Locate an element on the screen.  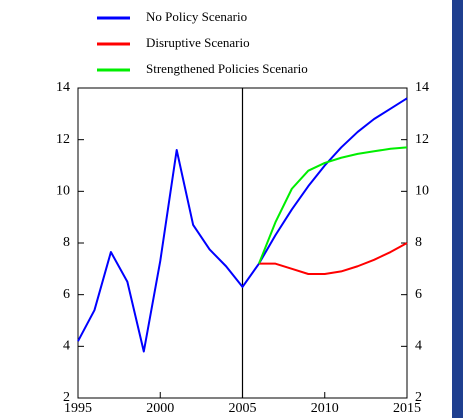
y-tick-label: 2 is located at coordinates (66, 397).